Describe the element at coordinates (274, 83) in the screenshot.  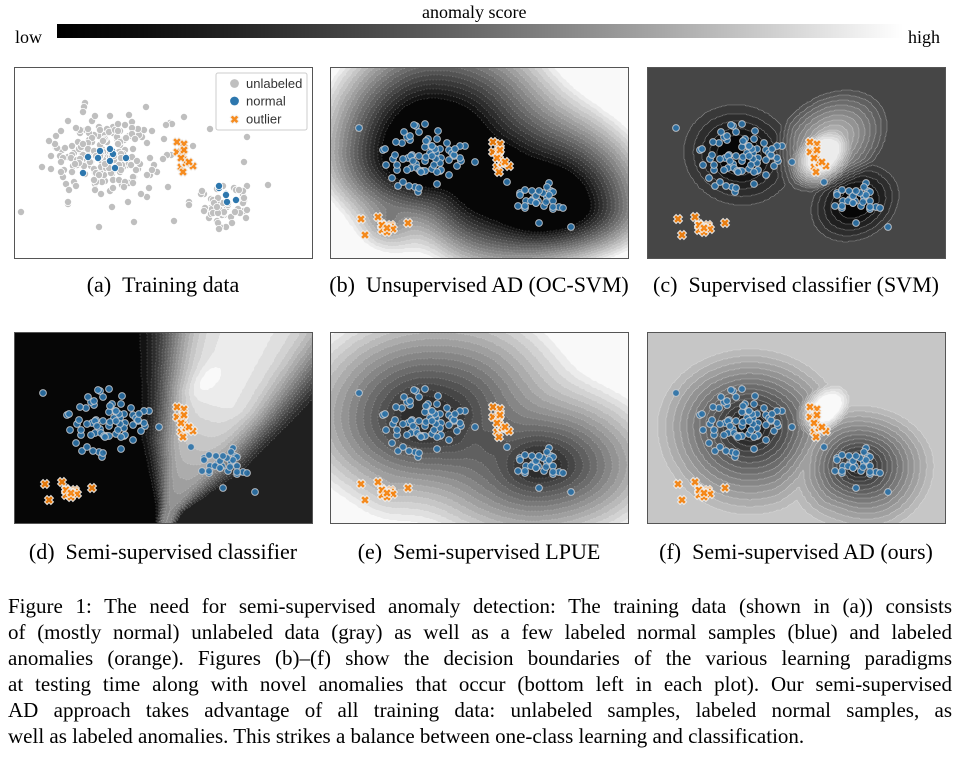
I see `svg-text: unlabeled` at that location.